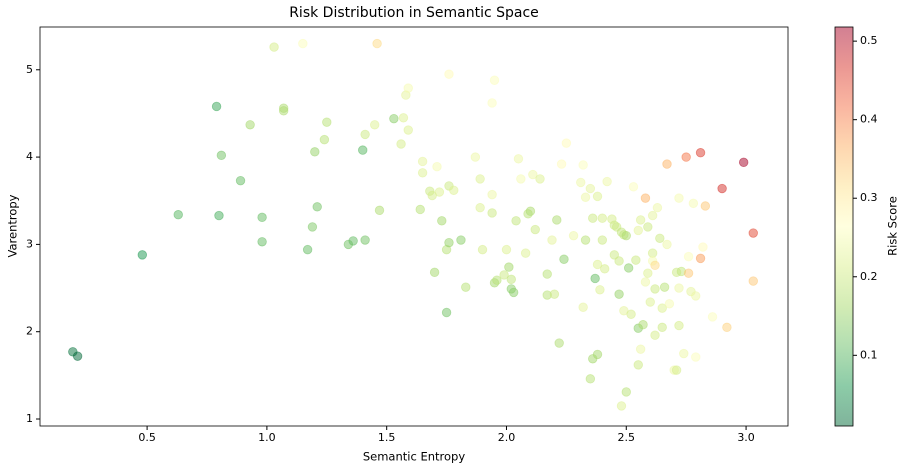 This screenshot has height=467, width=904. I want to click on y-tick-label: 2, so click(29, 331).